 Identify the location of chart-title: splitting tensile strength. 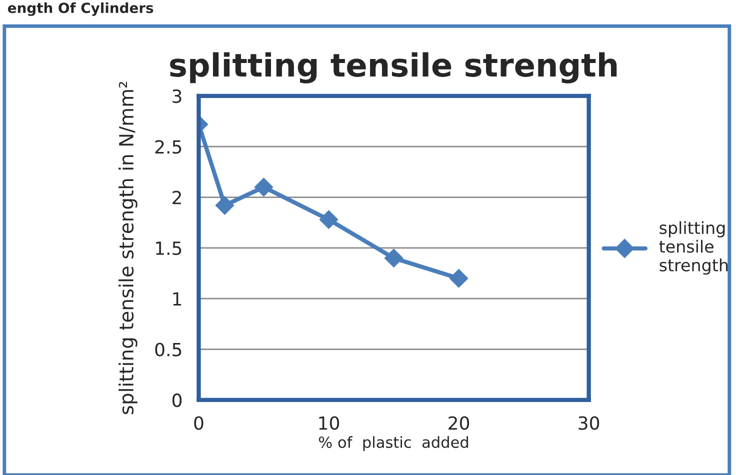
(393, 68).